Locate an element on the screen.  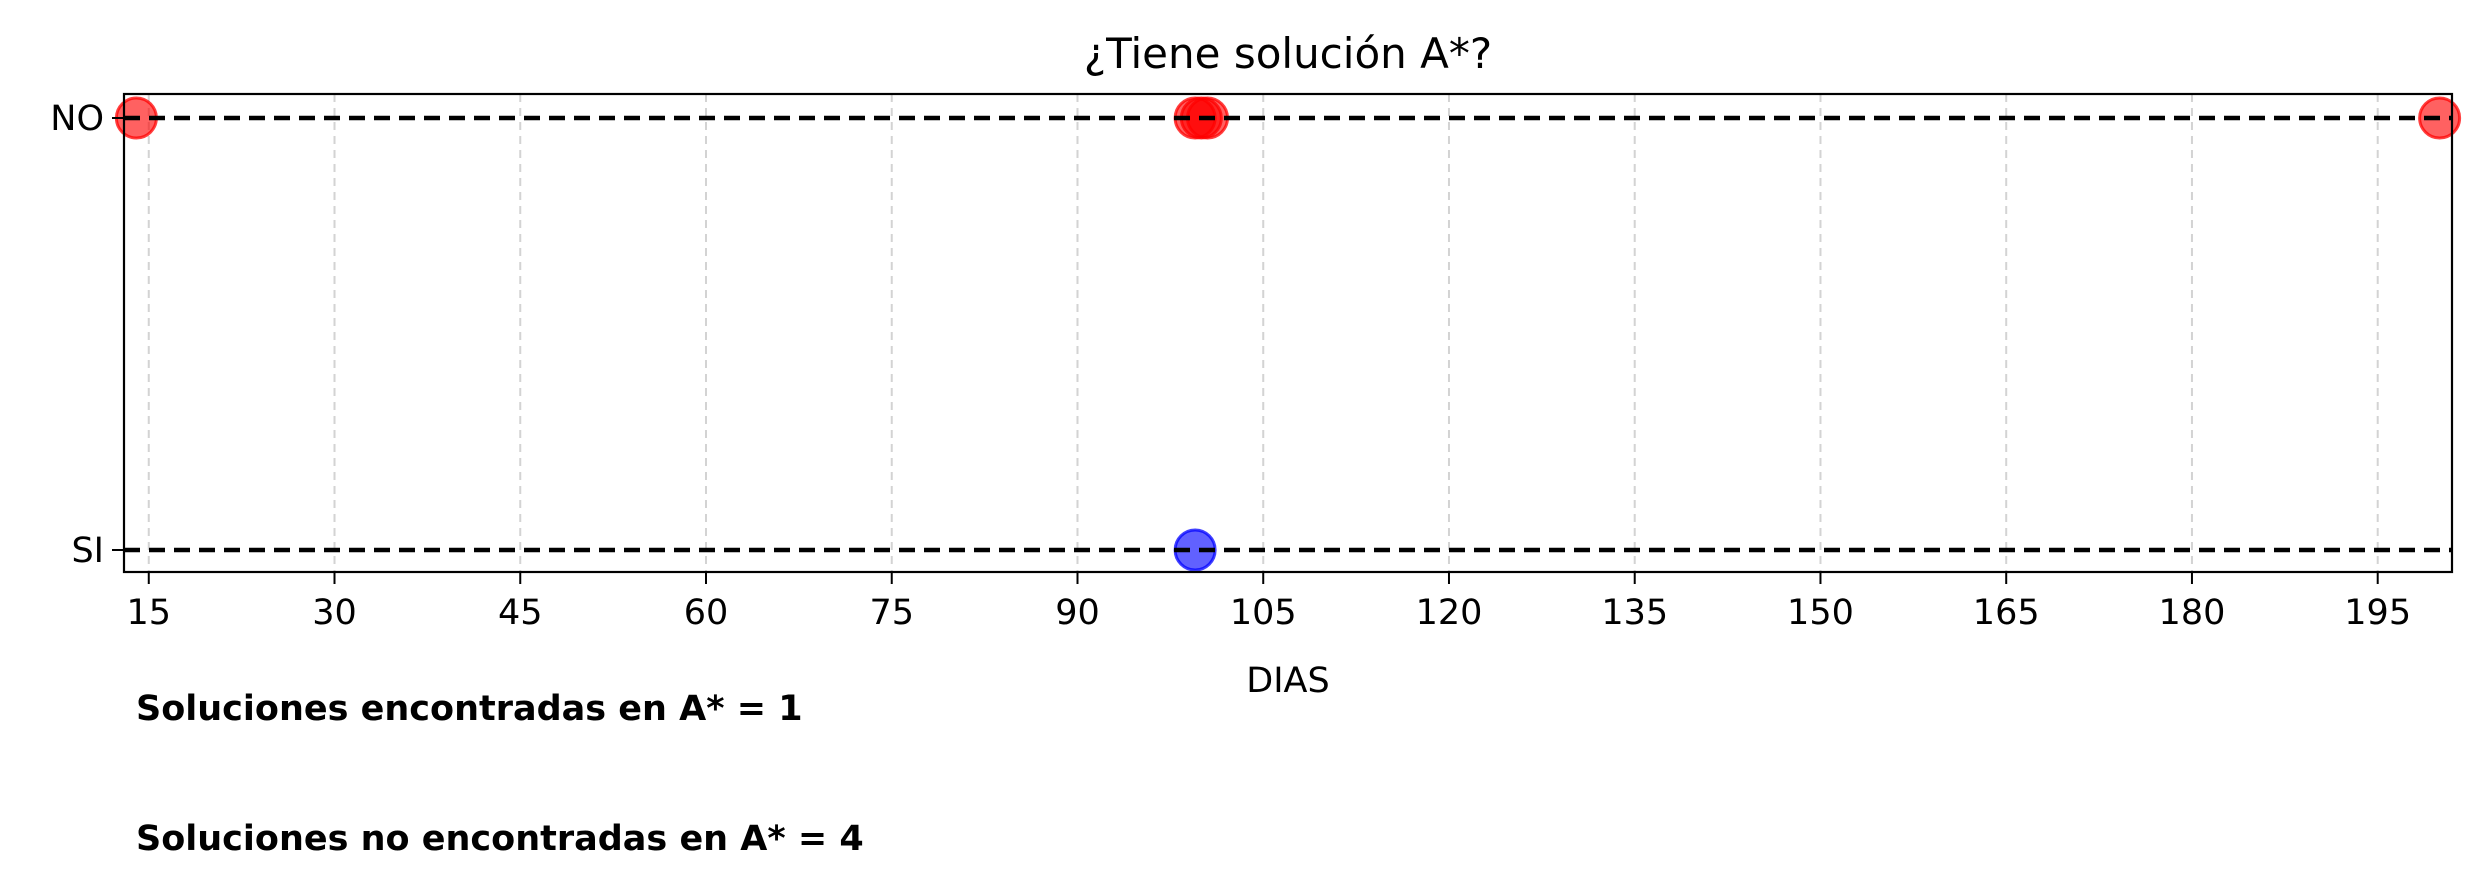
x-tick-label-9: 150 is located at coordinates (1820, 613).